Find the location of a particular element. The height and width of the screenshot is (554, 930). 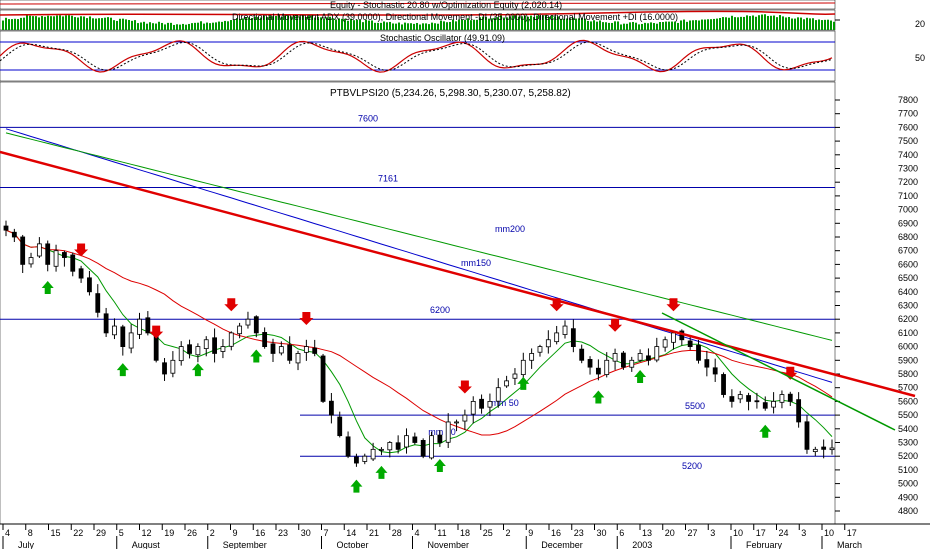

month-label: 2003 is located at coordinates (642, 544).